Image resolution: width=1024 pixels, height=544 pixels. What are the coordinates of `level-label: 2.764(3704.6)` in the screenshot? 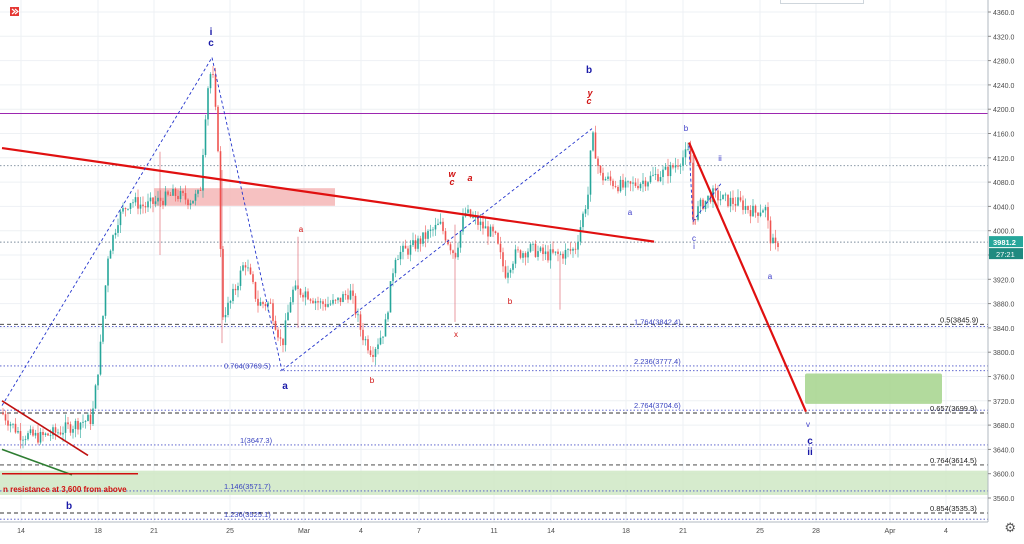 It's located at (657, 405).